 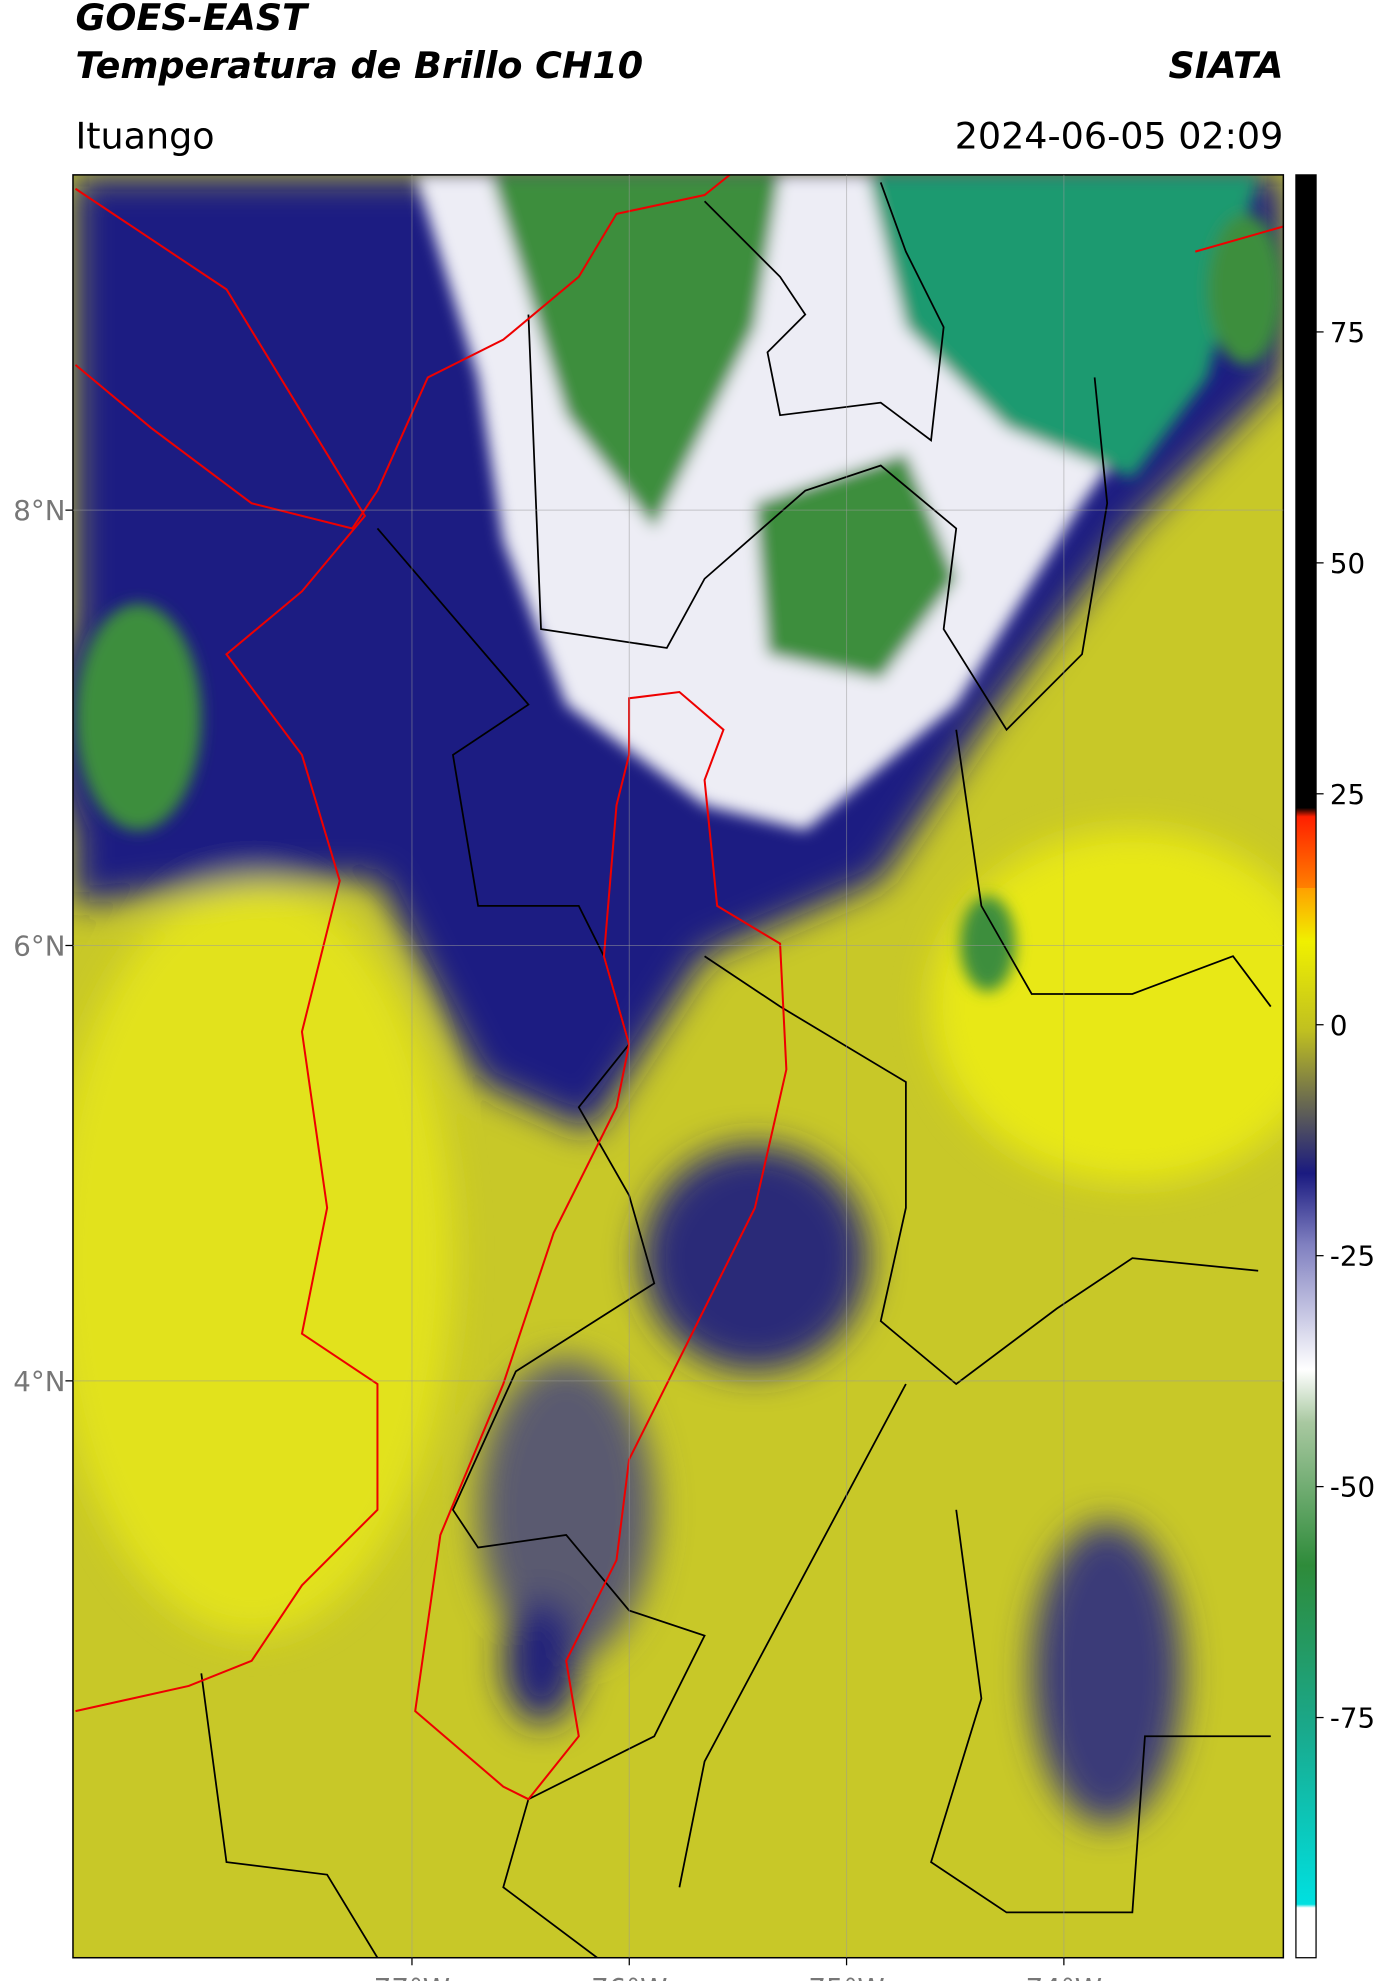 What do you see at coordinates (846, 1976) in the screenshot?
I see `x-tick-label: 75°W` at bounding box center [846, 1976].